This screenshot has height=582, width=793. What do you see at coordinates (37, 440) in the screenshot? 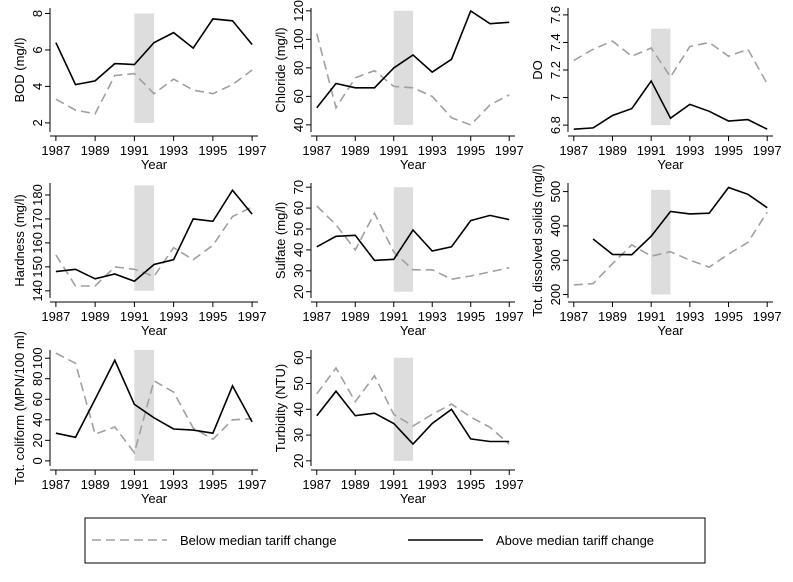
I see `y-tick-label: 20` at bounding box center [37, 440].